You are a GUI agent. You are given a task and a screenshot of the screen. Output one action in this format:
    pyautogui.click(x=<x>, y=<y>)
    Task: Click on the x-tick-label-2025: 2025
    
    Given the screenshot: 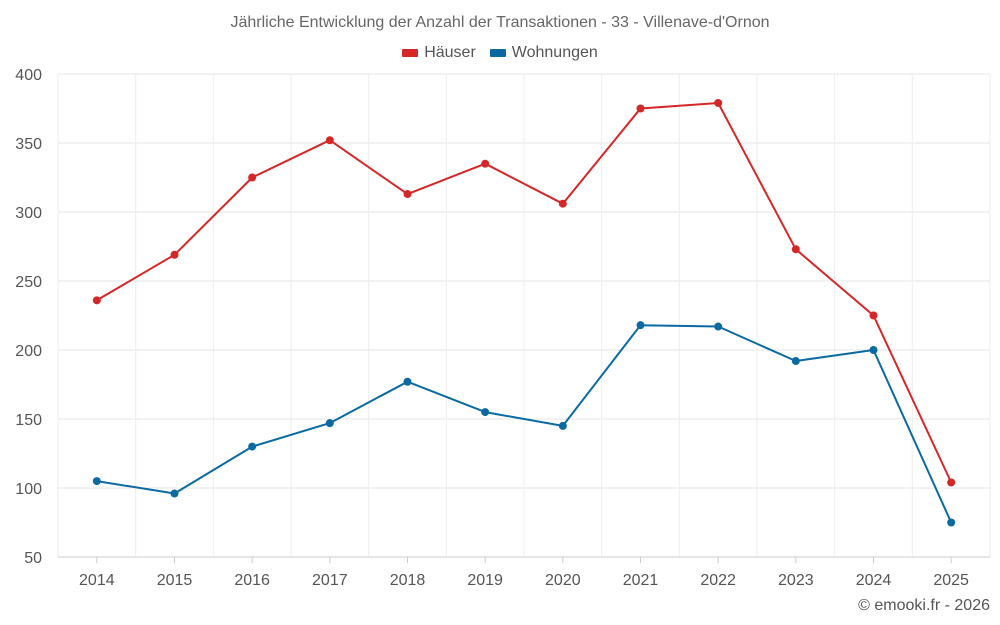 What is the action you would take?
    pyautogui.click(x=951, y=580)
    